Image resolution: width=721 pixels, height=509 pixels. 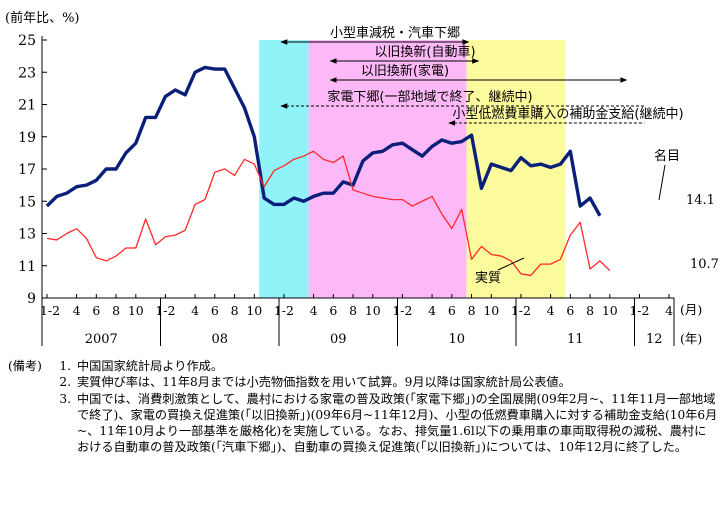 What do you see at coordinates (456, 339) in the screenshot?
I see `year-label: 10` at bounding box center [456, 339].